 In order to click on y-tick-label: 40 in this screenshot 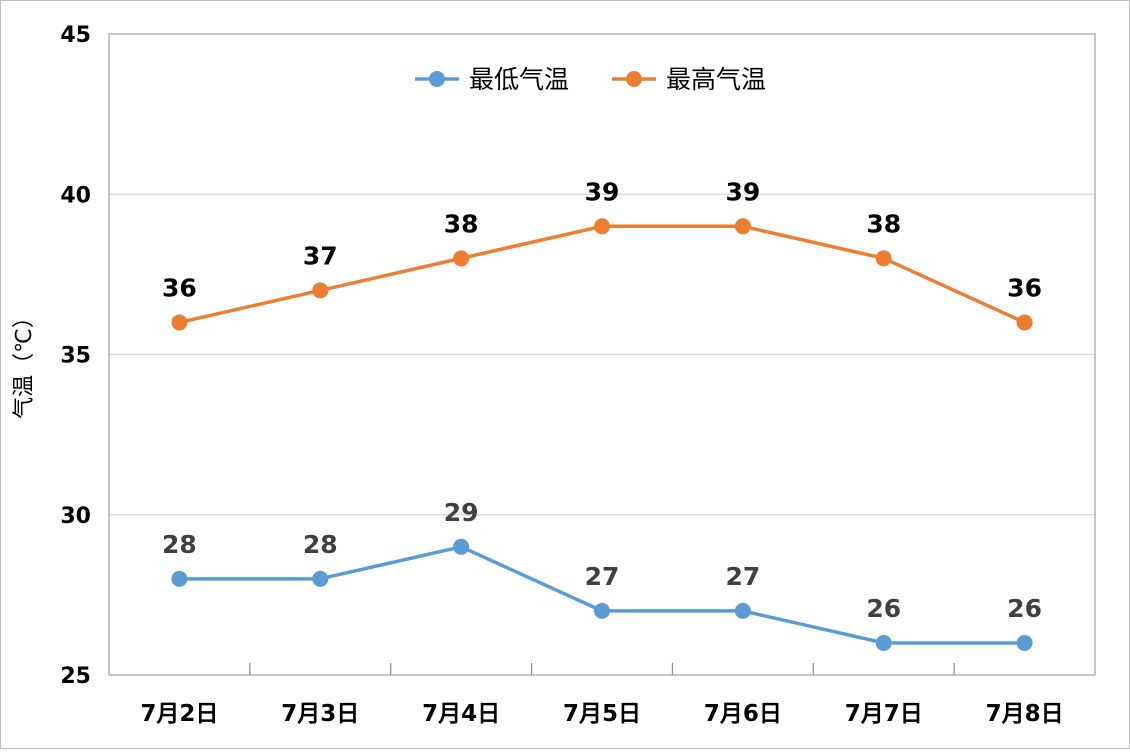, I will do `click(75, 195)`.